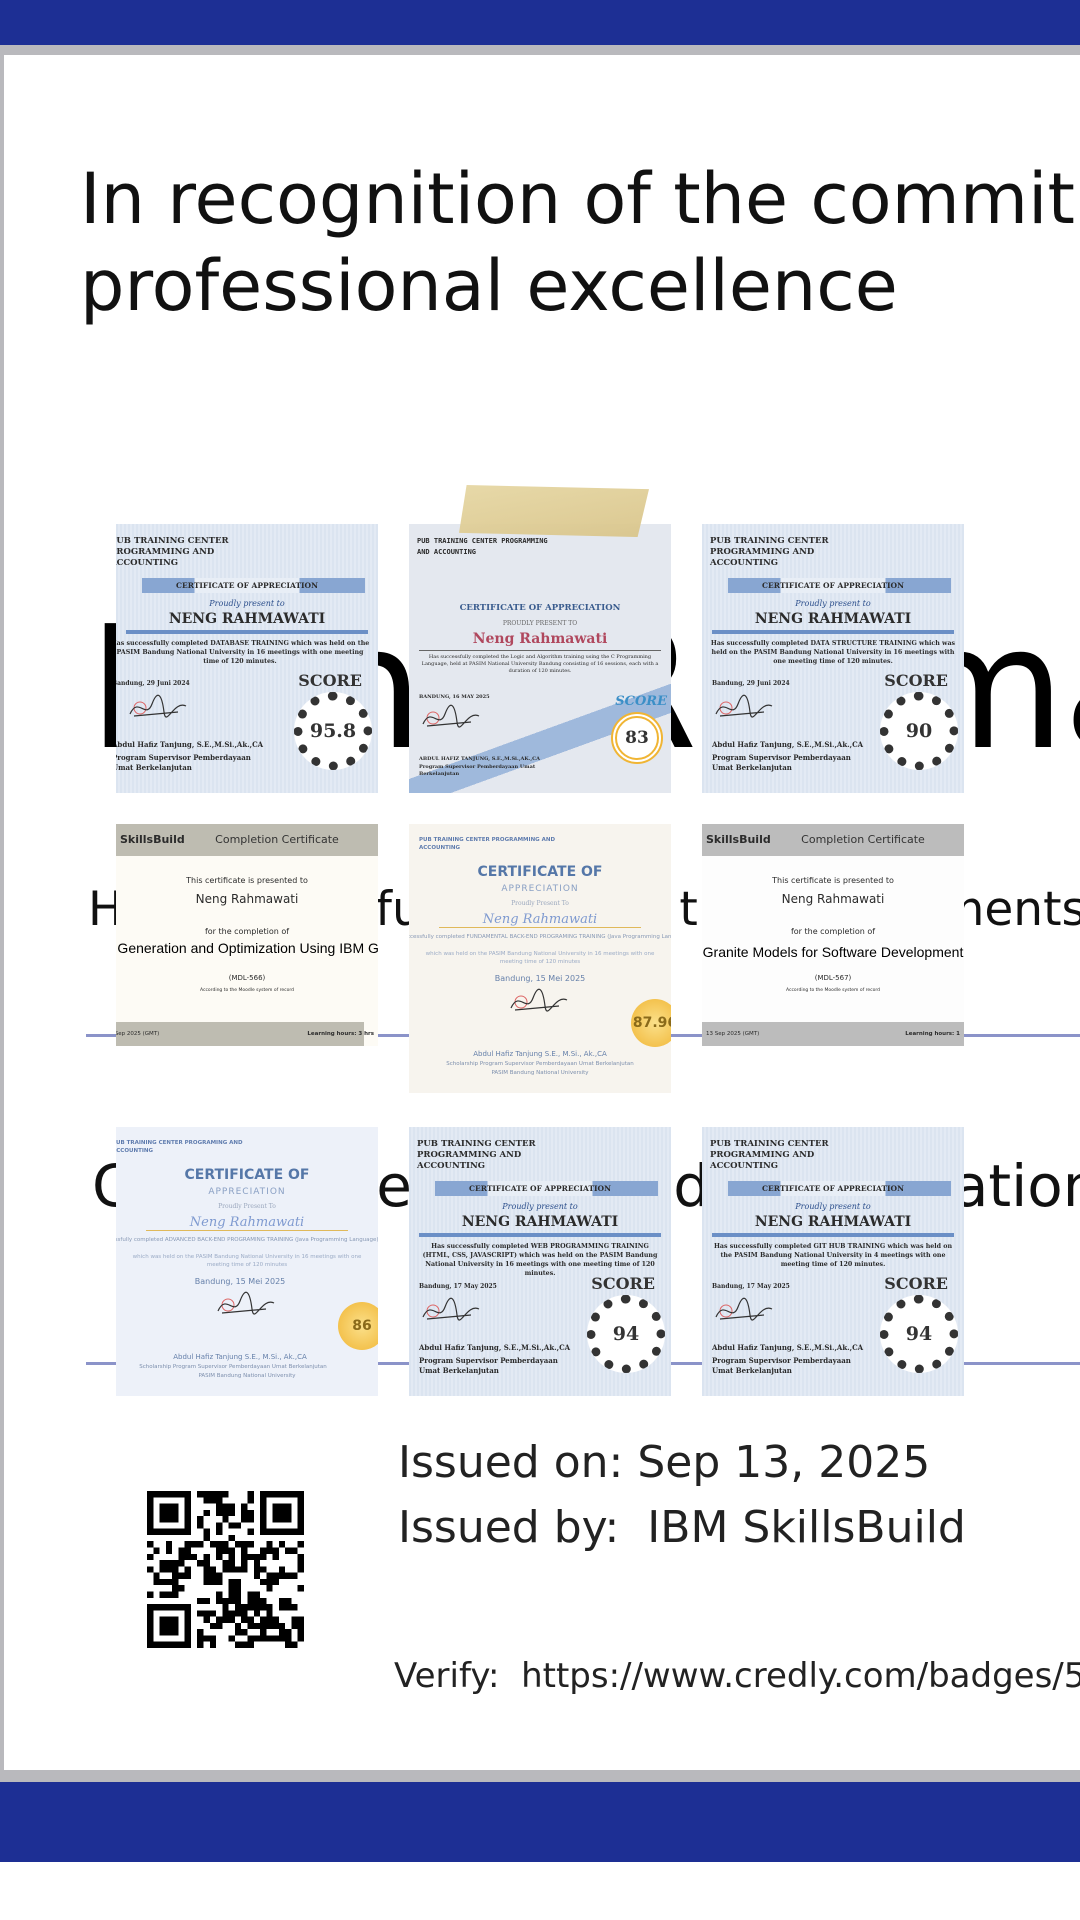 The height and width of the screenshot is (1920, 1080). What do you see at coordinates (919, 1334) in the screenshot?
I see `score: 94` at bounding box center [919, 1334].